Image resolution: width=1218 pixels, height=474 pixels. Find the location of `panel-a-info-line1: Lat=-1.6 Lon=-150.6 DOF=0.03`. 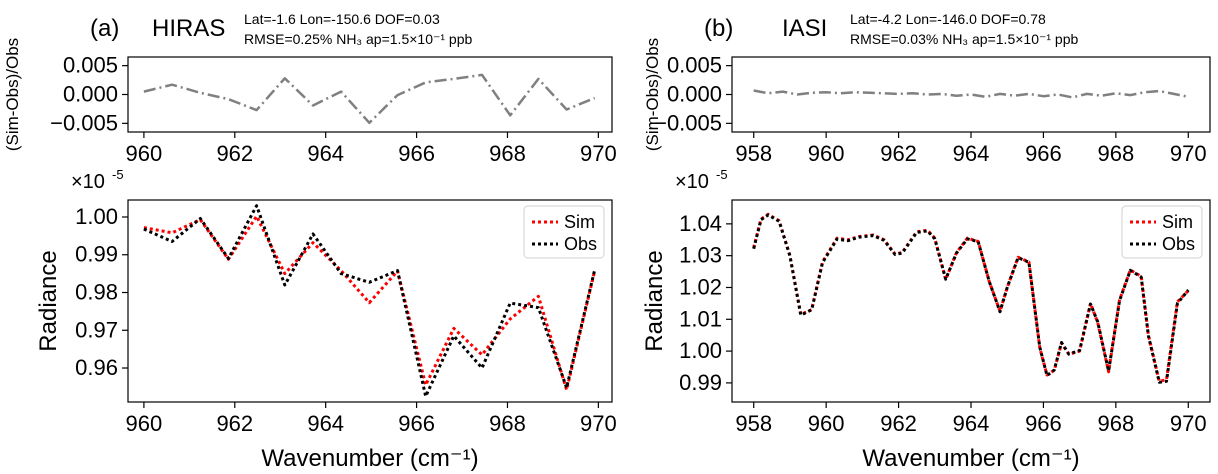

panel-a-info-line1: Lat=-1.6 Lon=-150.6 DOF=0.03 is located at coordinates (342, 19).